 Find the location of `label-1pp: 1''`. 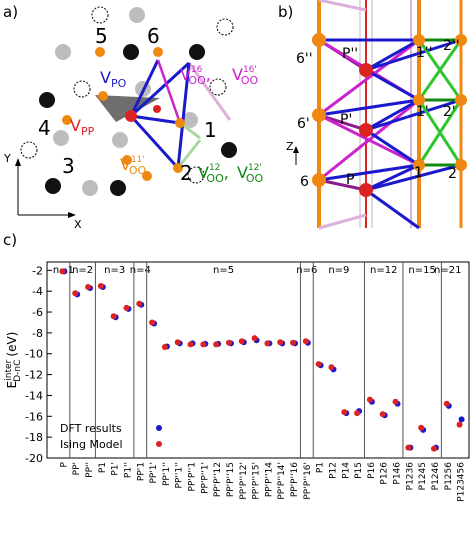

label-1pp: 1'' is located at coordinates (424, 53).